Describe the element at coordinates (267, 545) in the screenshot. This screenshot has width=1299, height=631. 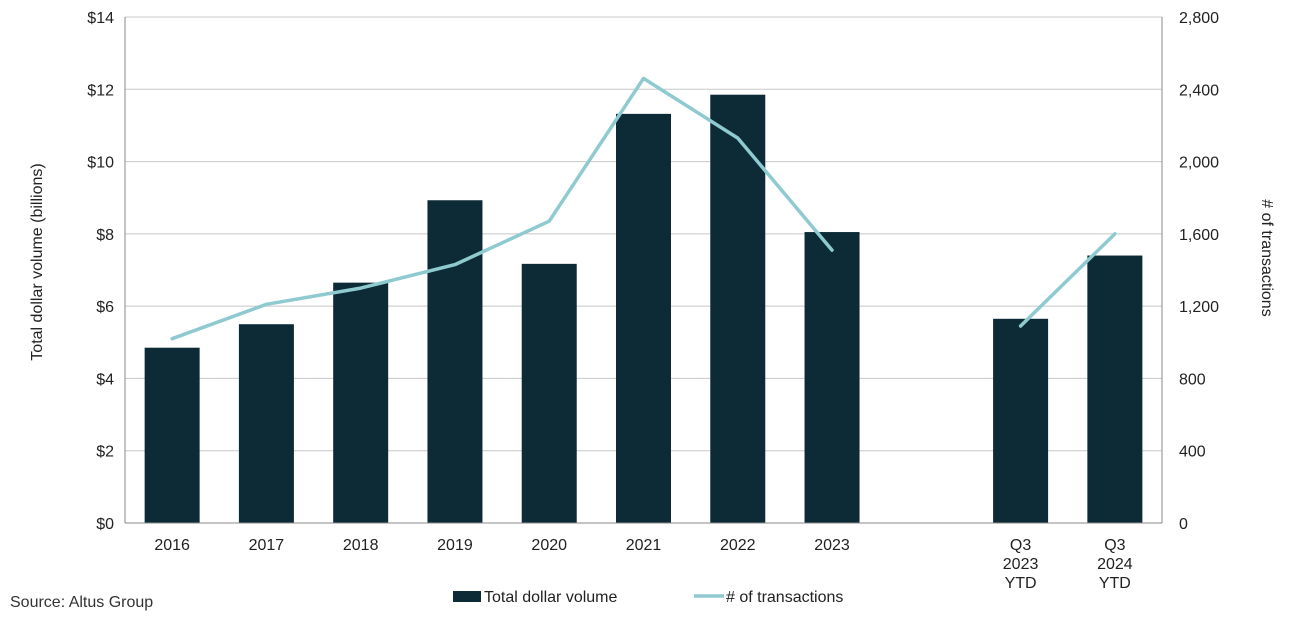
I see `x-tick-label: 2017` at that location.